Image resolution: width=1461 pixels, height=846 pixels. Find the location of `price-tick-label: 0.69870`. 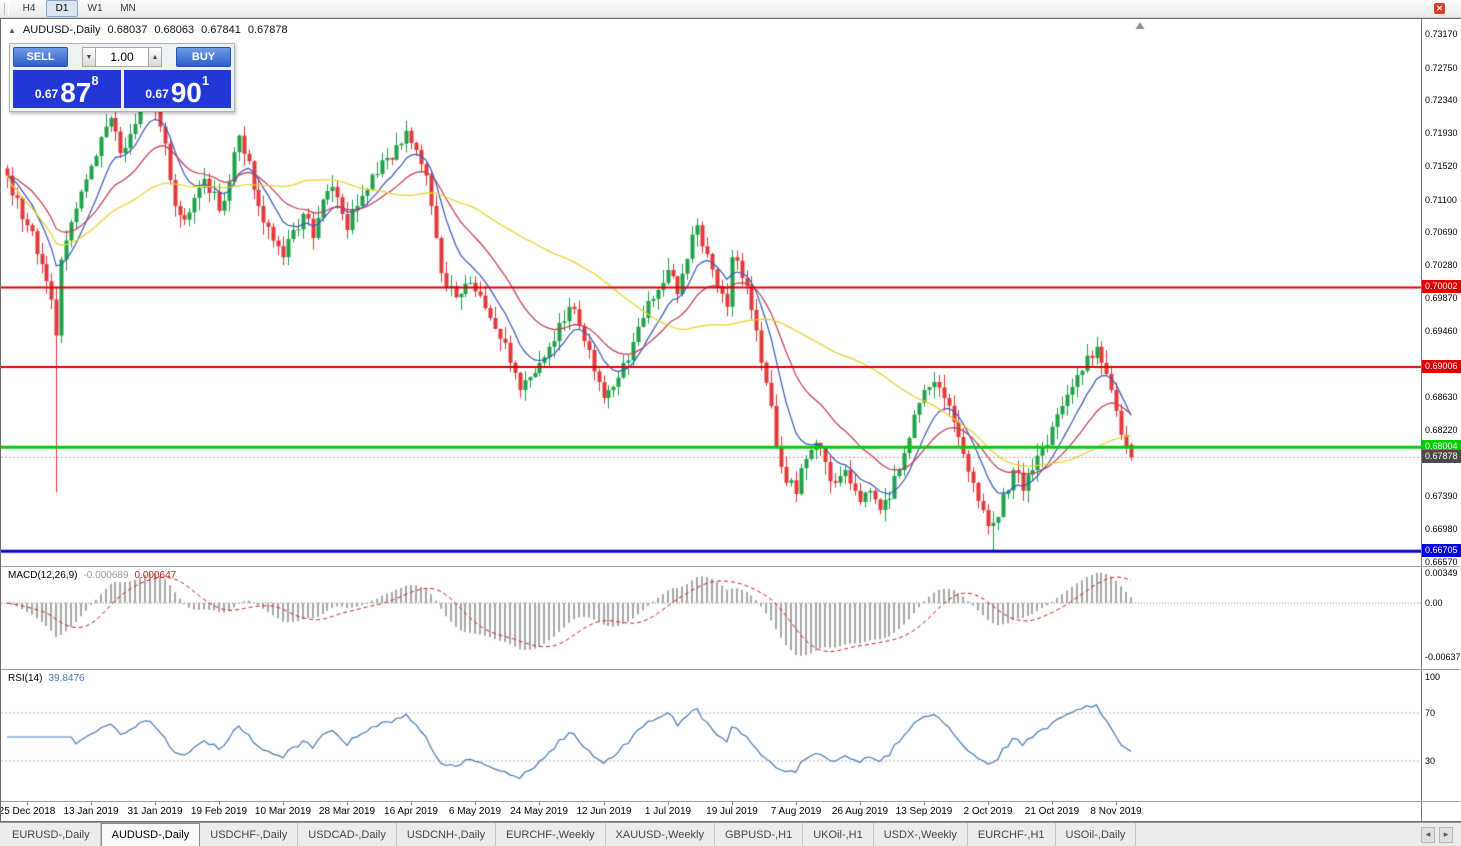

price-tick-label: 0.69870 is located at coordinates (1441, 298).